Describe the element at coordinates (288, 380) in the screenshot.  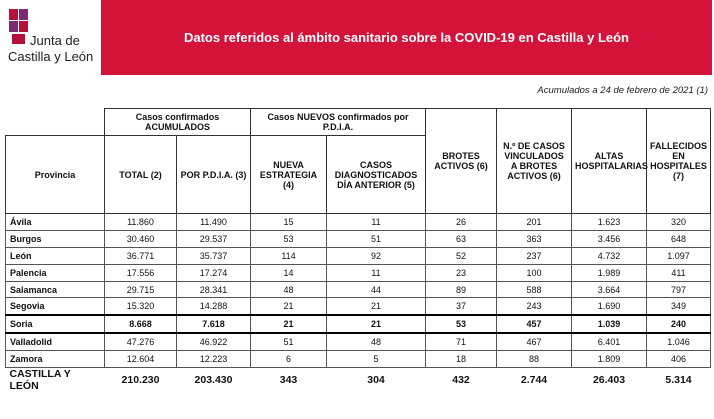
I see `cell: 343` at that location.